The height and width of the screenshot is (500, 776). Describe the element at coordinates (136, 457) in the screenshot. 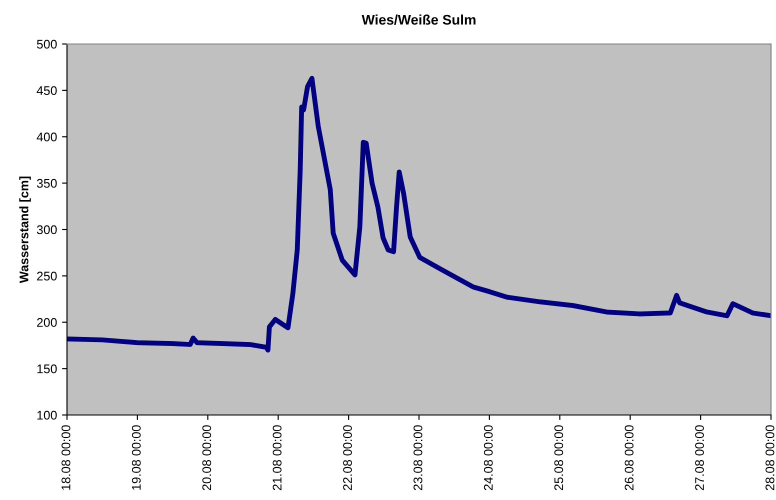

I see `x-tick-label: 19.08 00:00` at that location.